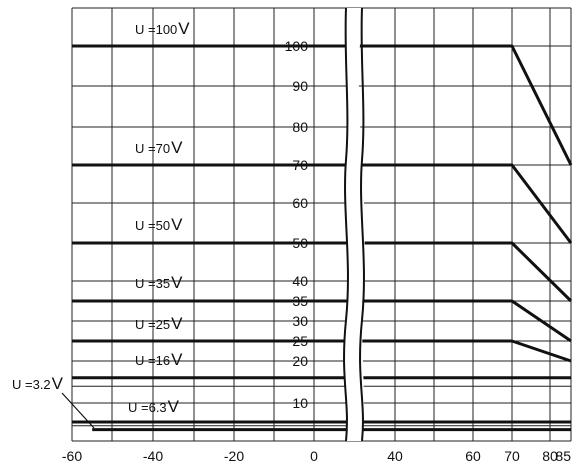 This screenshot has height=465, width=578. I want to click on y-tick-label: 90, so click(300, 86).